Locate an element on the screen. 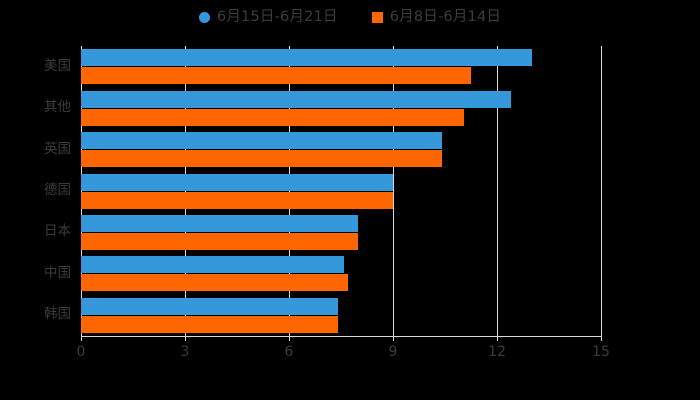 This screenshot has width=700, height=400. x-axis-tick-label: 12 is located at coordinates (497, 352).